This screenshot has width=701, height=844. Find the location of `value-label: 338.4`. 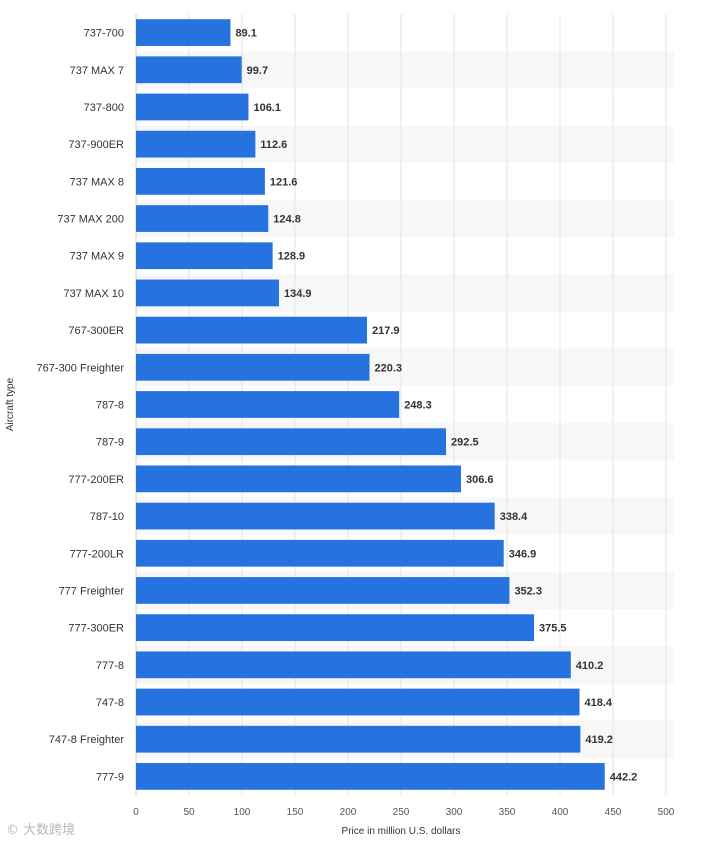

value-label: 338.4 is located at coordinates (514, 517).